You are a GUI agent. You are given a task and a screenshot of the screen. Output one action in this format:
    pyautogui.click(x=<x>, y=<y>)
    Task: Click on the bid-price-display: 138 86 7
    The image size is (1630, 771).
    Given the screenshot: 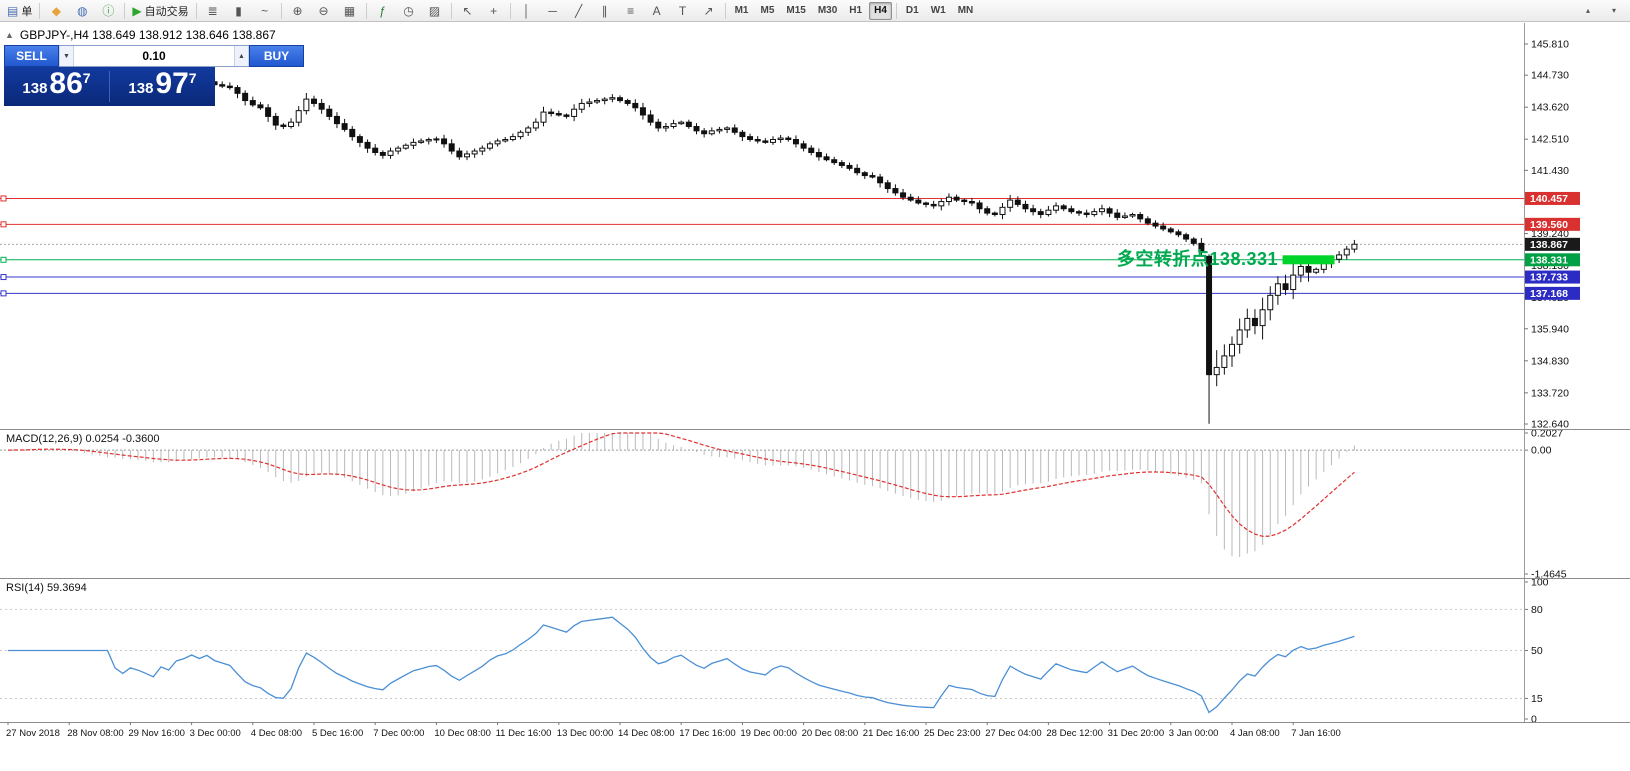 What is the action you would take?
    pyautogui.click(x=56, y=85)
    